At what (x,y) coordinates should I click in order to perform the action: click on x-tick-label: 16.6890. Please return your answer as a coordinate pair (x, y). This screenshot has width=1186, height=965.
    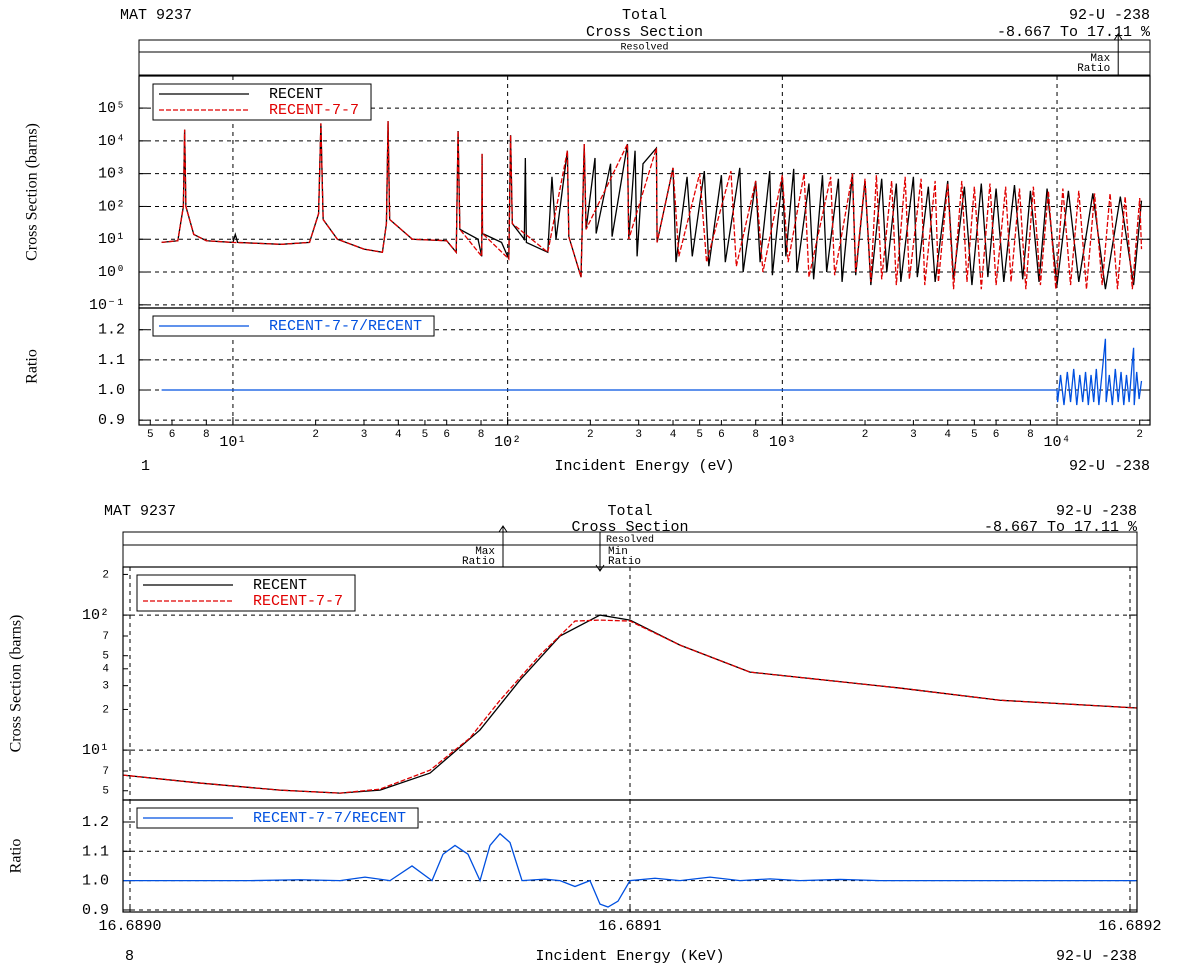
    Looking at the image, I should click on (129, 926).